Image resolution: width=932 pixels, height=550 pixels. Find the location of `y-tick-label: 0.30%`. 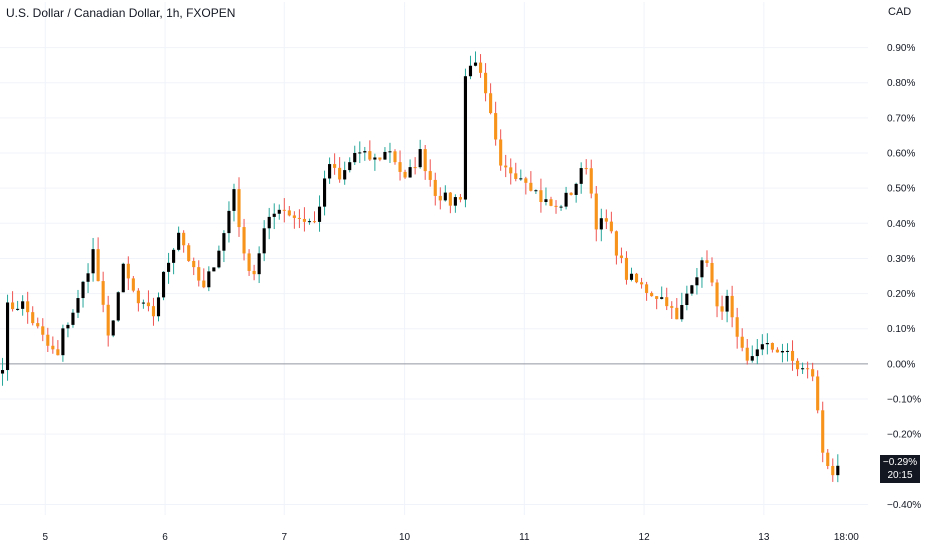

y-tick-label: 0.30% is located at coordinates (901, 259).